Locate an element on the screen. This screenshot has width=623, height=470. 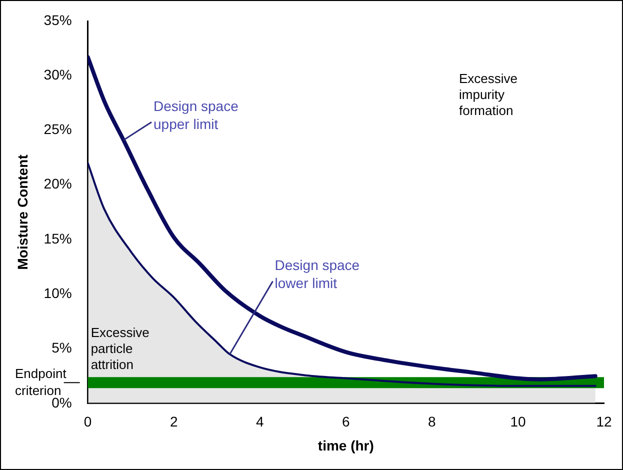
x-tick-label: 2 is located at coordinates (174, 422).